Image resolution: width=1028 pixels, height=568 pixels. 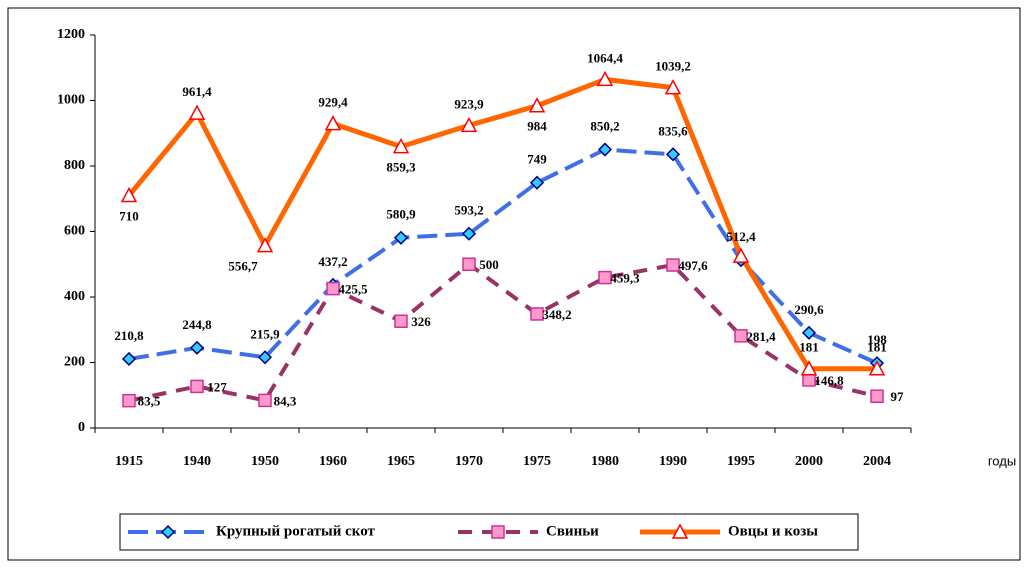 What do you see at coordinates (129, 215) in the screenshot?
I see `data-label: 710` at bounding box center [129, 215].